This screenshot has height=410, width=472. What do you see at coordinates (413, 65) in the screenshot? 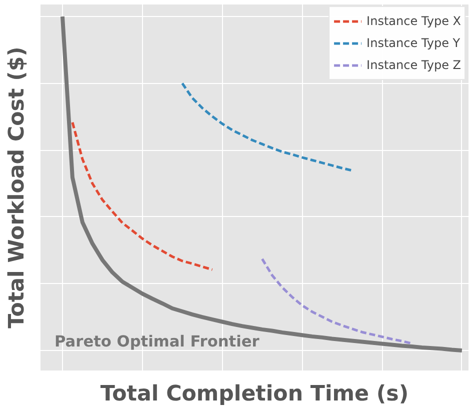
I see `legend-label: Instance Type Z` at bounding box center [413, 65].